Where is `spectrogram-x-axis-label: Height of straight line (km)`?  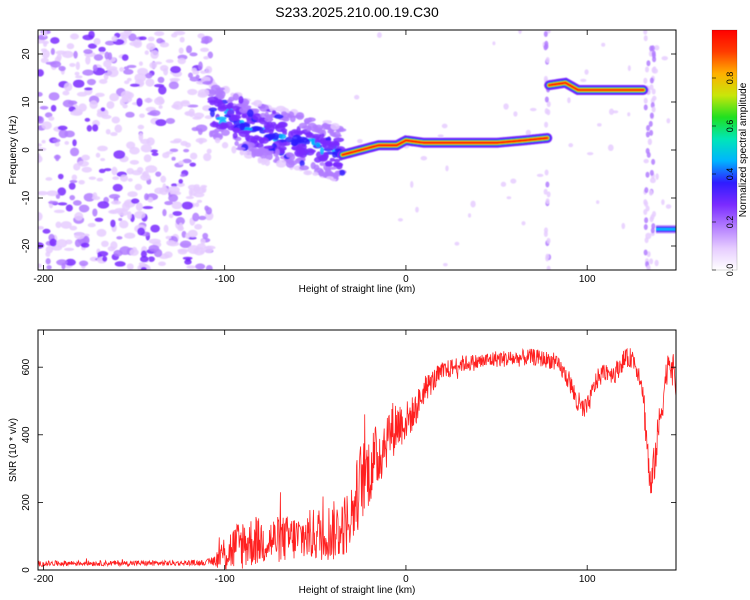
spectrogram-x-axis-label: Height of straight line (km) is located at coordinates (357, 289).